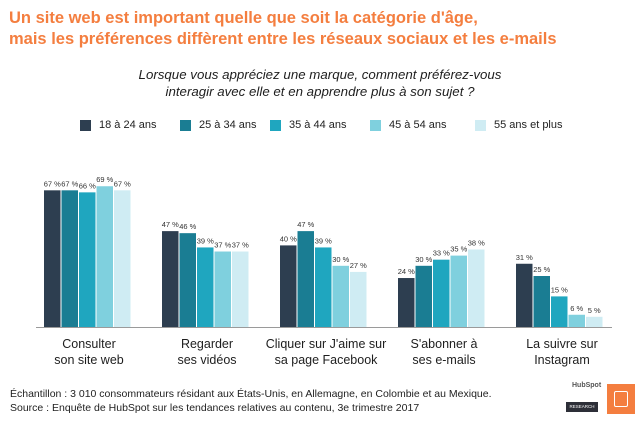 The image size is (641, 427). I want to click on data-label: 15 %, so click(559, 289).